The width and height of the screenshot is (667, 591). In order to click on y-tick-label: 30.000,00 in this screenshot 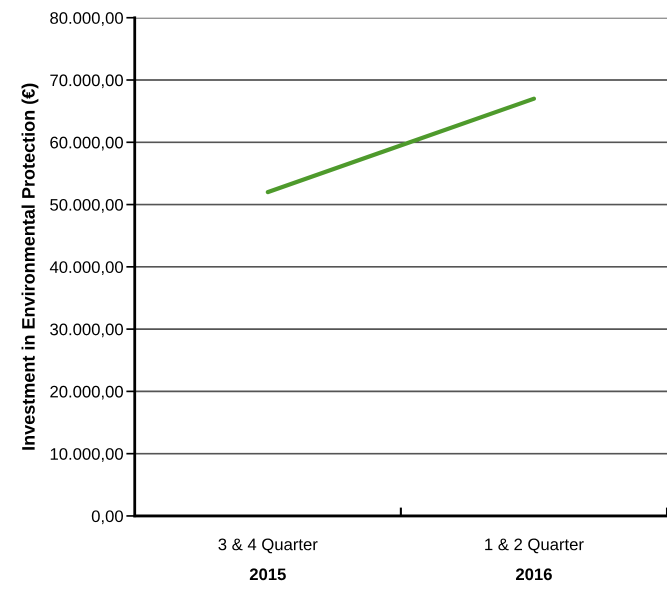, I will do `click(86, 331)`.